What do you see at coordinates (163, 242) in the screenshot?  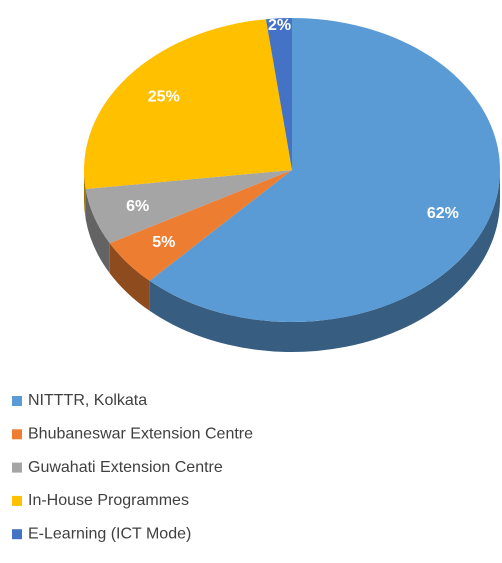 I see `data-label: 5%` at bounding box center [163, 242].